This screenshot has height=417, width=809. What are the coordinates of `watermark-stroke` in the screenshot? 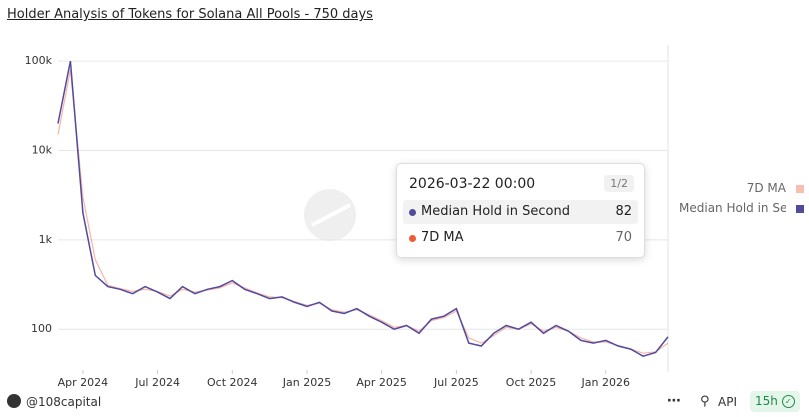 It's located at (331, 215).